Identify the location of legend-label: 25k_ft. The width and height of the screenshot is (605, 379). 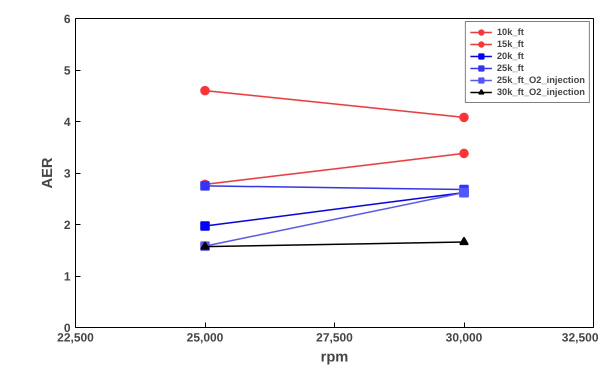
(510, 68).